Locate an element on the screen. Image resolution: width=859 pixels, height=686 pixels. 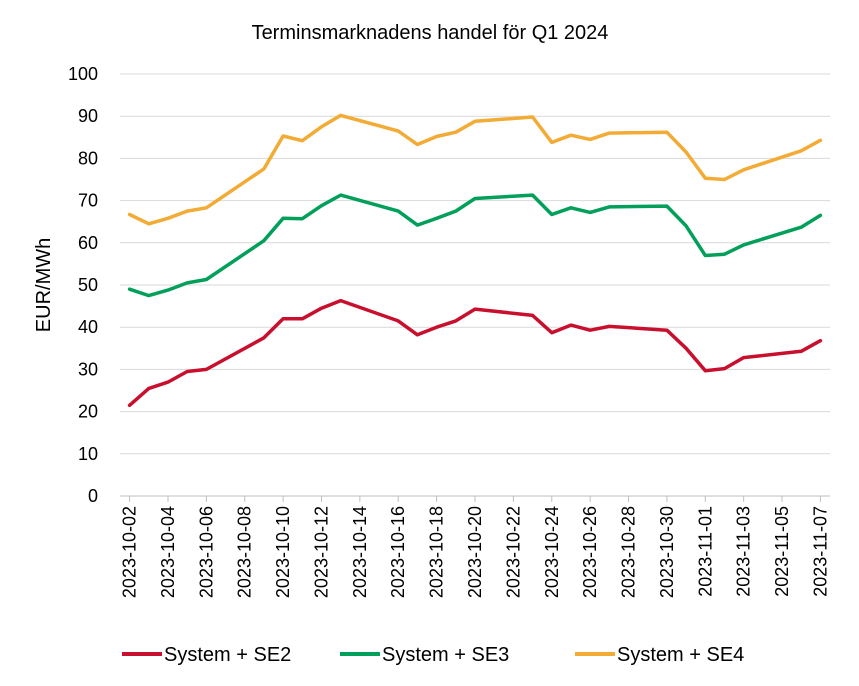
legend-label: System + SE4 is located at coordinates (680, 655).